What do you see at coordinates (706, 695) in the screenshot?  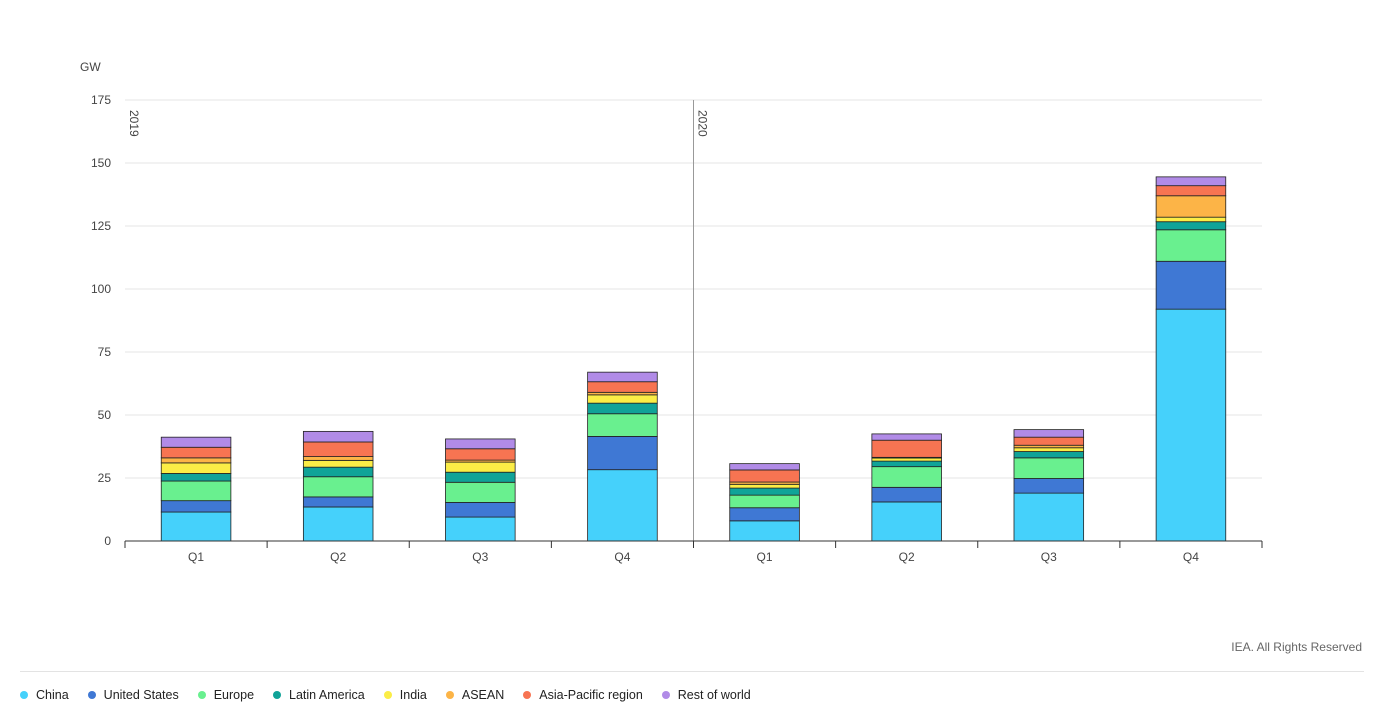 I see `legend-item-rest-of-world: Rest of world` at bounding box center [706, 695].